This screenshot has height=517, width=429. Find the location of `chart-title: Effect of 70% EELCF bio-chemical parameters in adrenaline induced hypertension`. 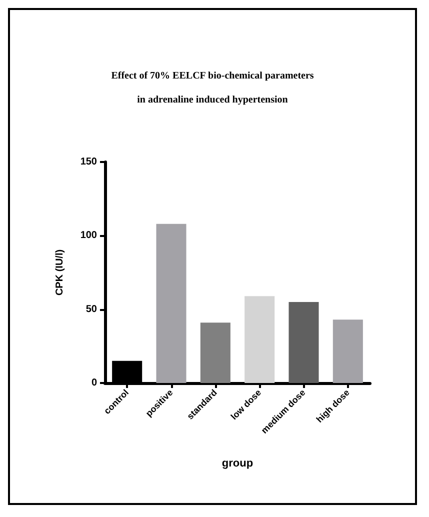

chart-title: Effect of 70% EELCF bio-chemical parameters in adrenaline induced hypertension is located at coordinates (212, 88).